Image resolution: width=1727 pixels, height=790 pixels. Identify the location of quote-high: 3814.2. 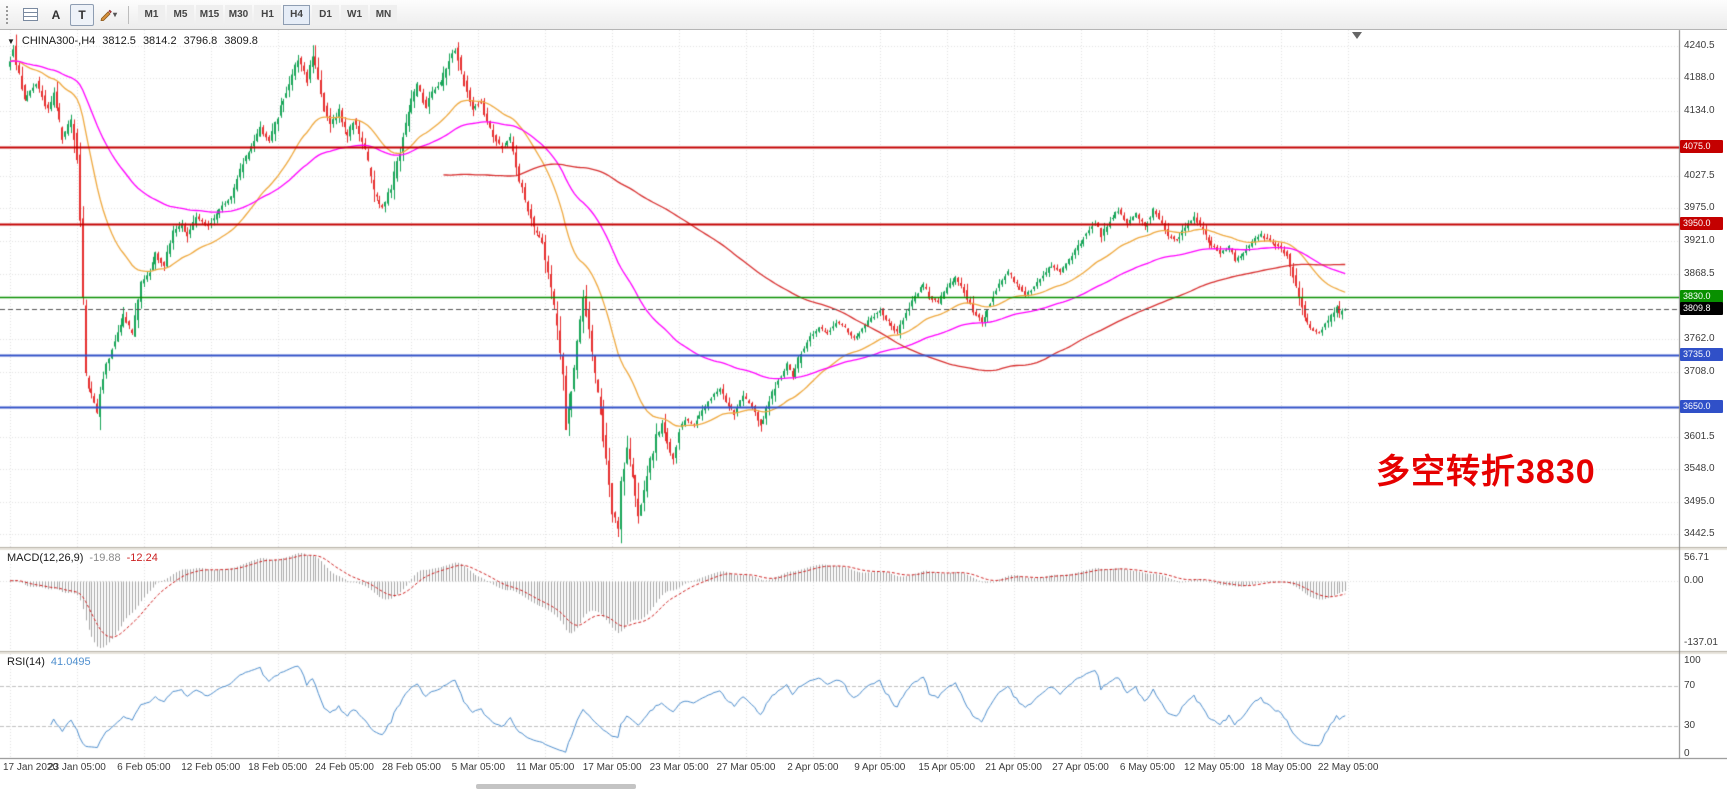
(159, 41).